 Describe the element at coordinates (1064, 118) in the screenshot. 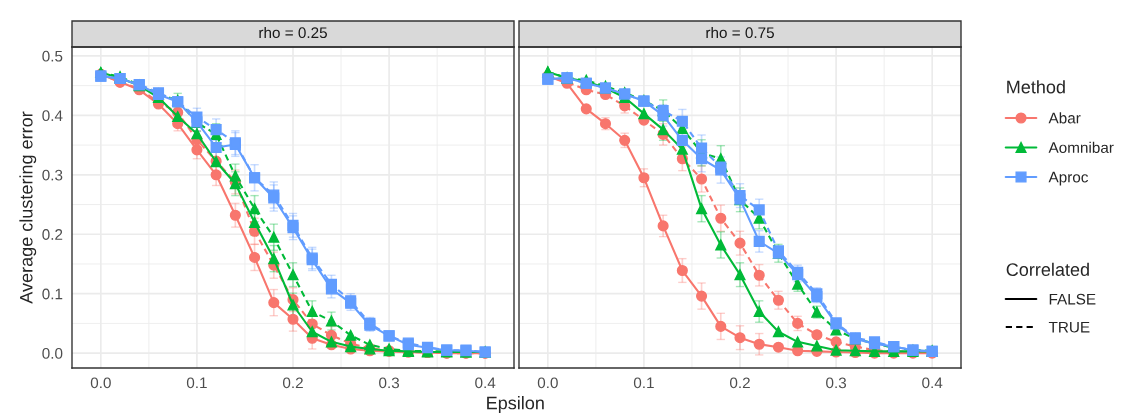

I see `legend-label: Abar` at that location.